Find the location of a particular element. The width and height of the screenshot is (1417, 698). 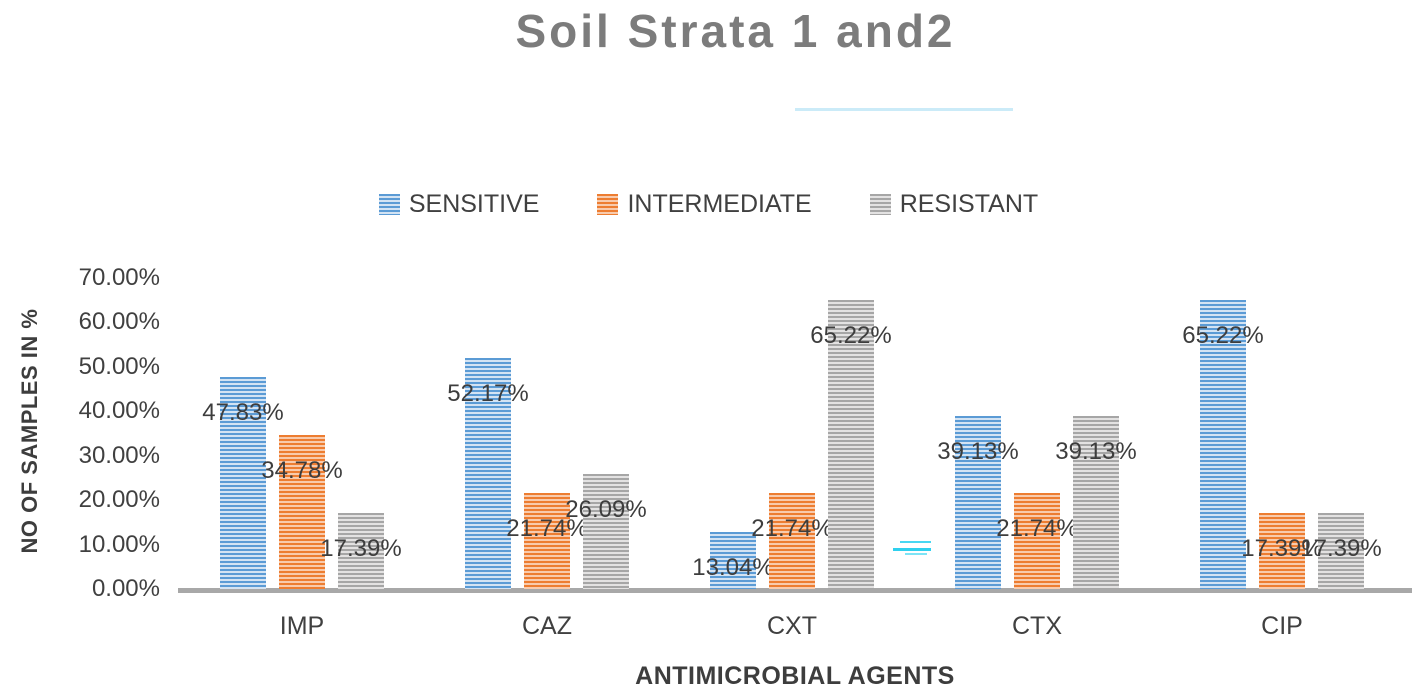

y-tick-label: 60.00% is located at coordinates (119, 321).